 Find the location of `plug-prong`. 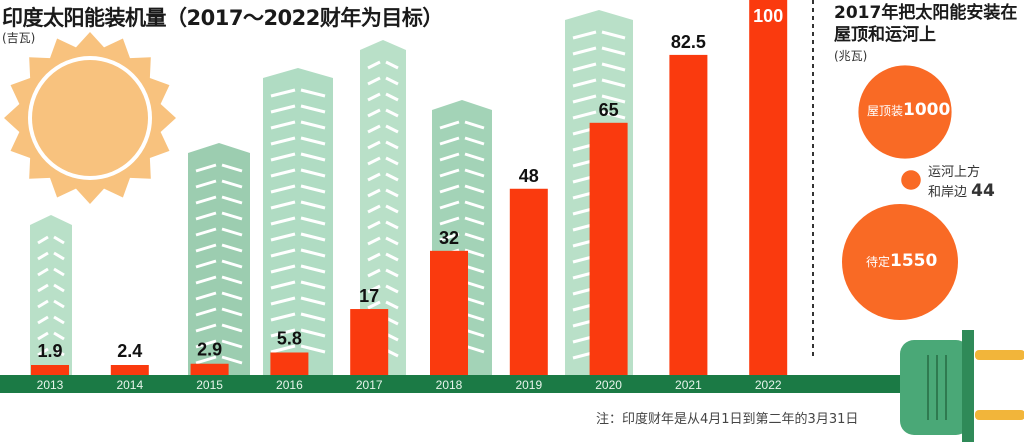

plug-prong is located at coordinates (999, 355).